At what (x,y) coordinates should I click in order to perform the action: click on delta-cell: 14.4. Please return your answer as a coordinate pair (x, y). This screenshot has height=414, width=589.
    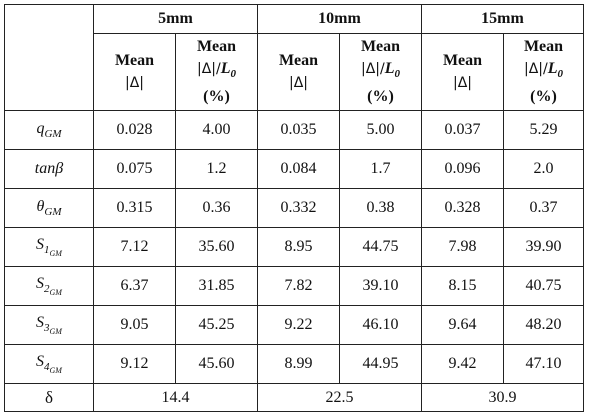
    Looking at the image, I should click on (175, 397).